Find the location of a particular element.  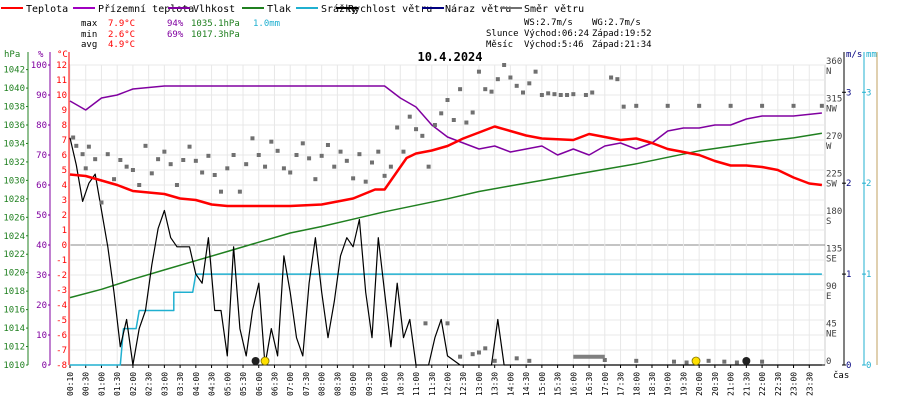

x-tick-label-8: 04:00 is located at coordinates (196, 384).